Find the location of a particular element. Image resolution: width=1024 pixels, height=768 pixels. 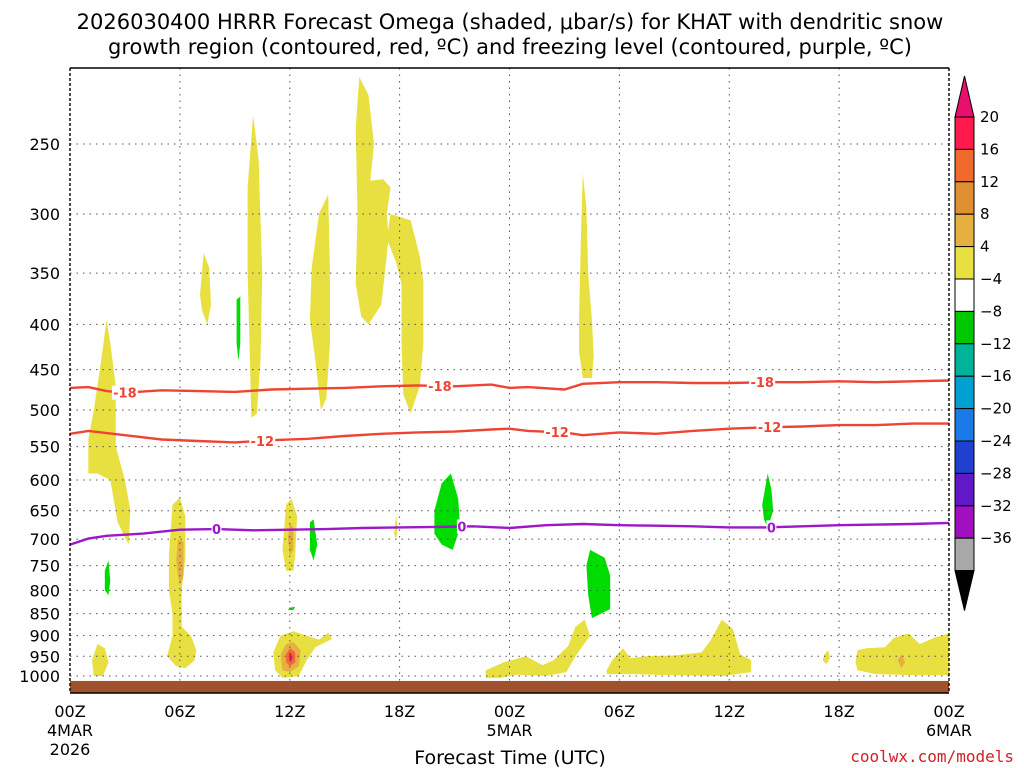

colorbar-legend: 20 16 12 8 4 −4 −8 −12 −16 −20 −24 −28 −32 −36 is located at coordinates (983, 343).